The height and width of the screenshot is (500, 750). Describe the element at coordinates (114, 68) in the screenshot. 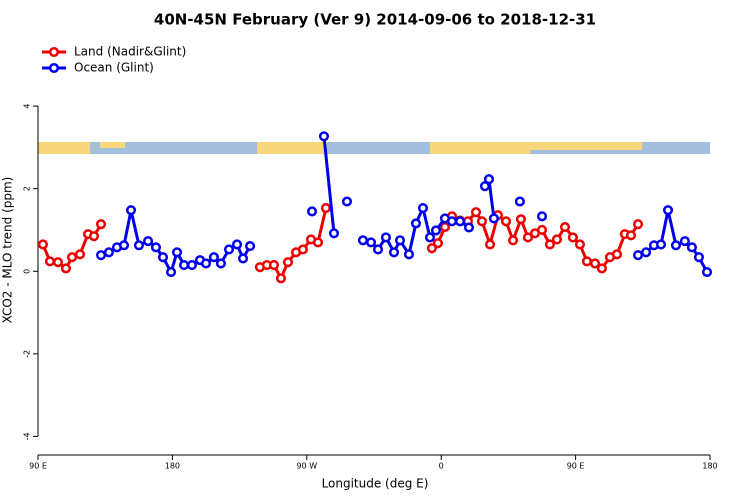

I see `legend-label: Ocean (Glint)` at that location.